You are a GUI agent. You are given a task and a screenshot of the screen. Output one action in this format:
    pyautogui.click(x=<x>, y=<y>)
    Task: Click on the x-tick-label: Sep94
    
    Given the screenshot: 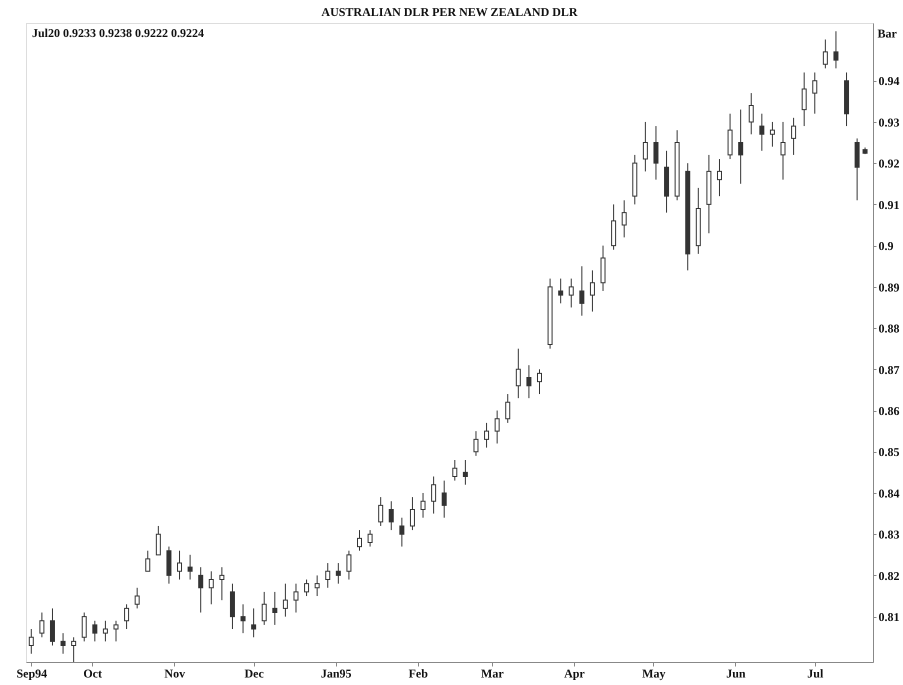 What is the action you would take?
    pyautogui.click(x=32, y=673)
    